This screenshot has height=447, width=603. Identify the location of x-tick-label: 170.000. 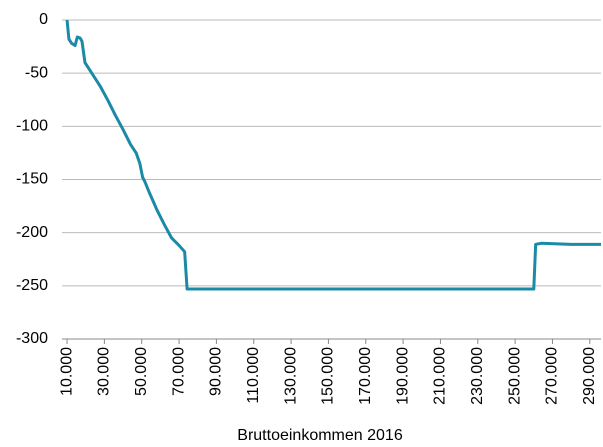
(365, 376).